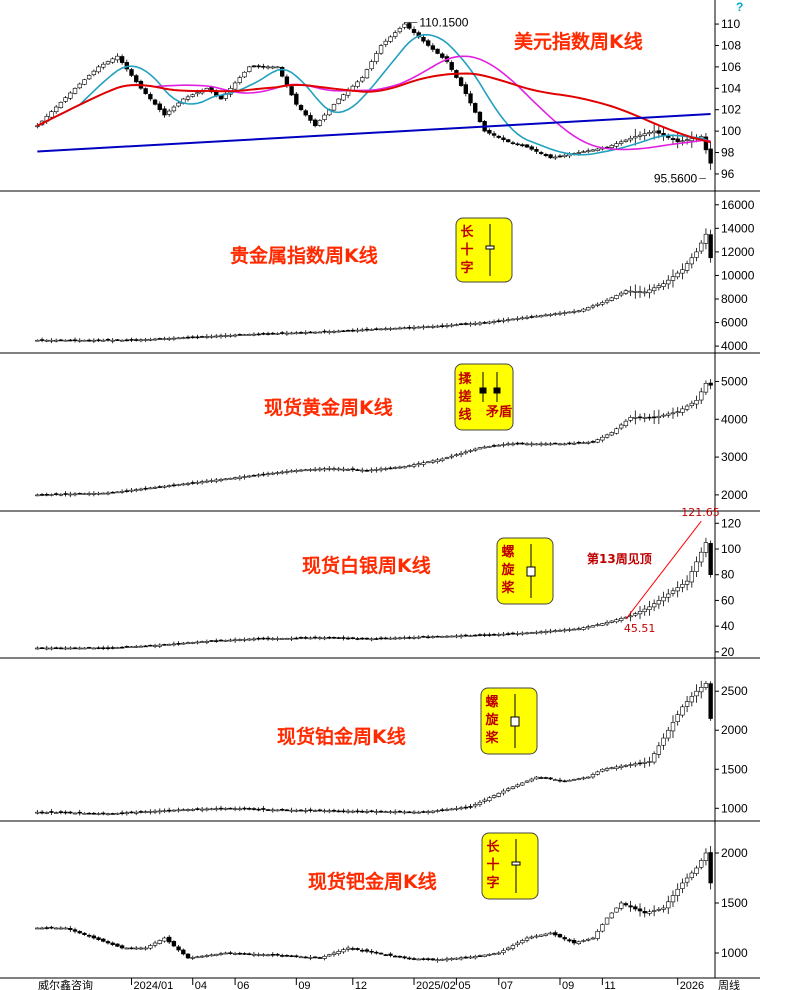 The height and width of the screenshot is (990, 810). Describe the element at coordinates (734, 381) in the screenshot. I see `y-tick-label: 5000` at that location.